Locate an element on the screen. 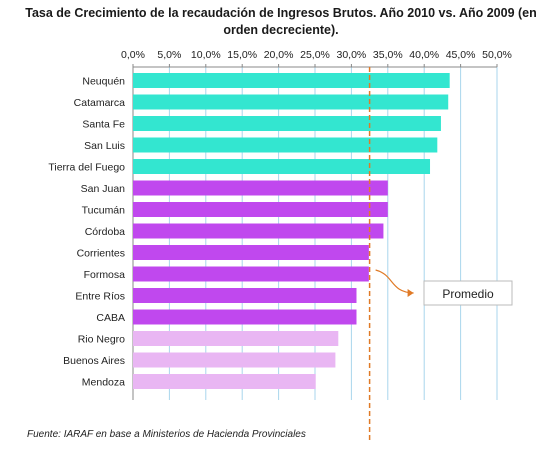  x-tick-label: 30,0% is located at coordinates (352, 55).